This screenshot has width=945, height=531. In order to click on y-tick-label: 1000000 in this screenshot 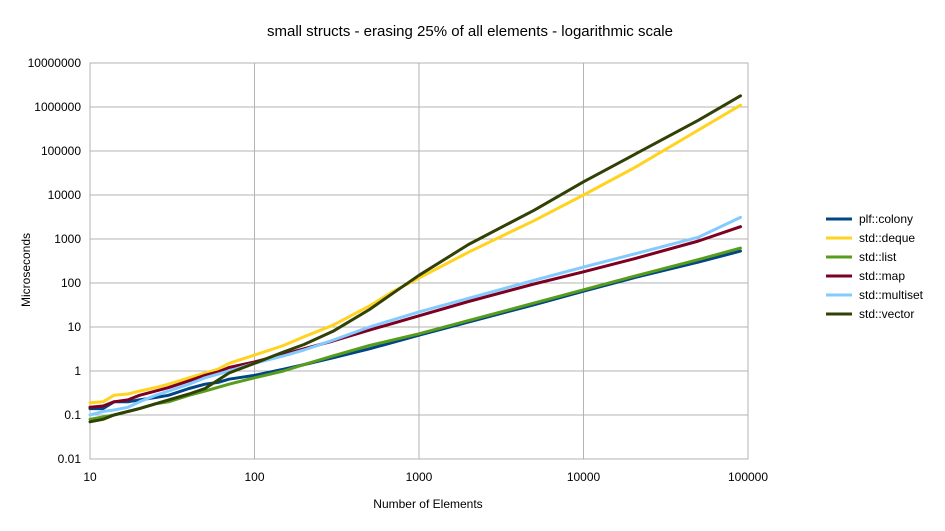, I will do `click(57, 107)`.